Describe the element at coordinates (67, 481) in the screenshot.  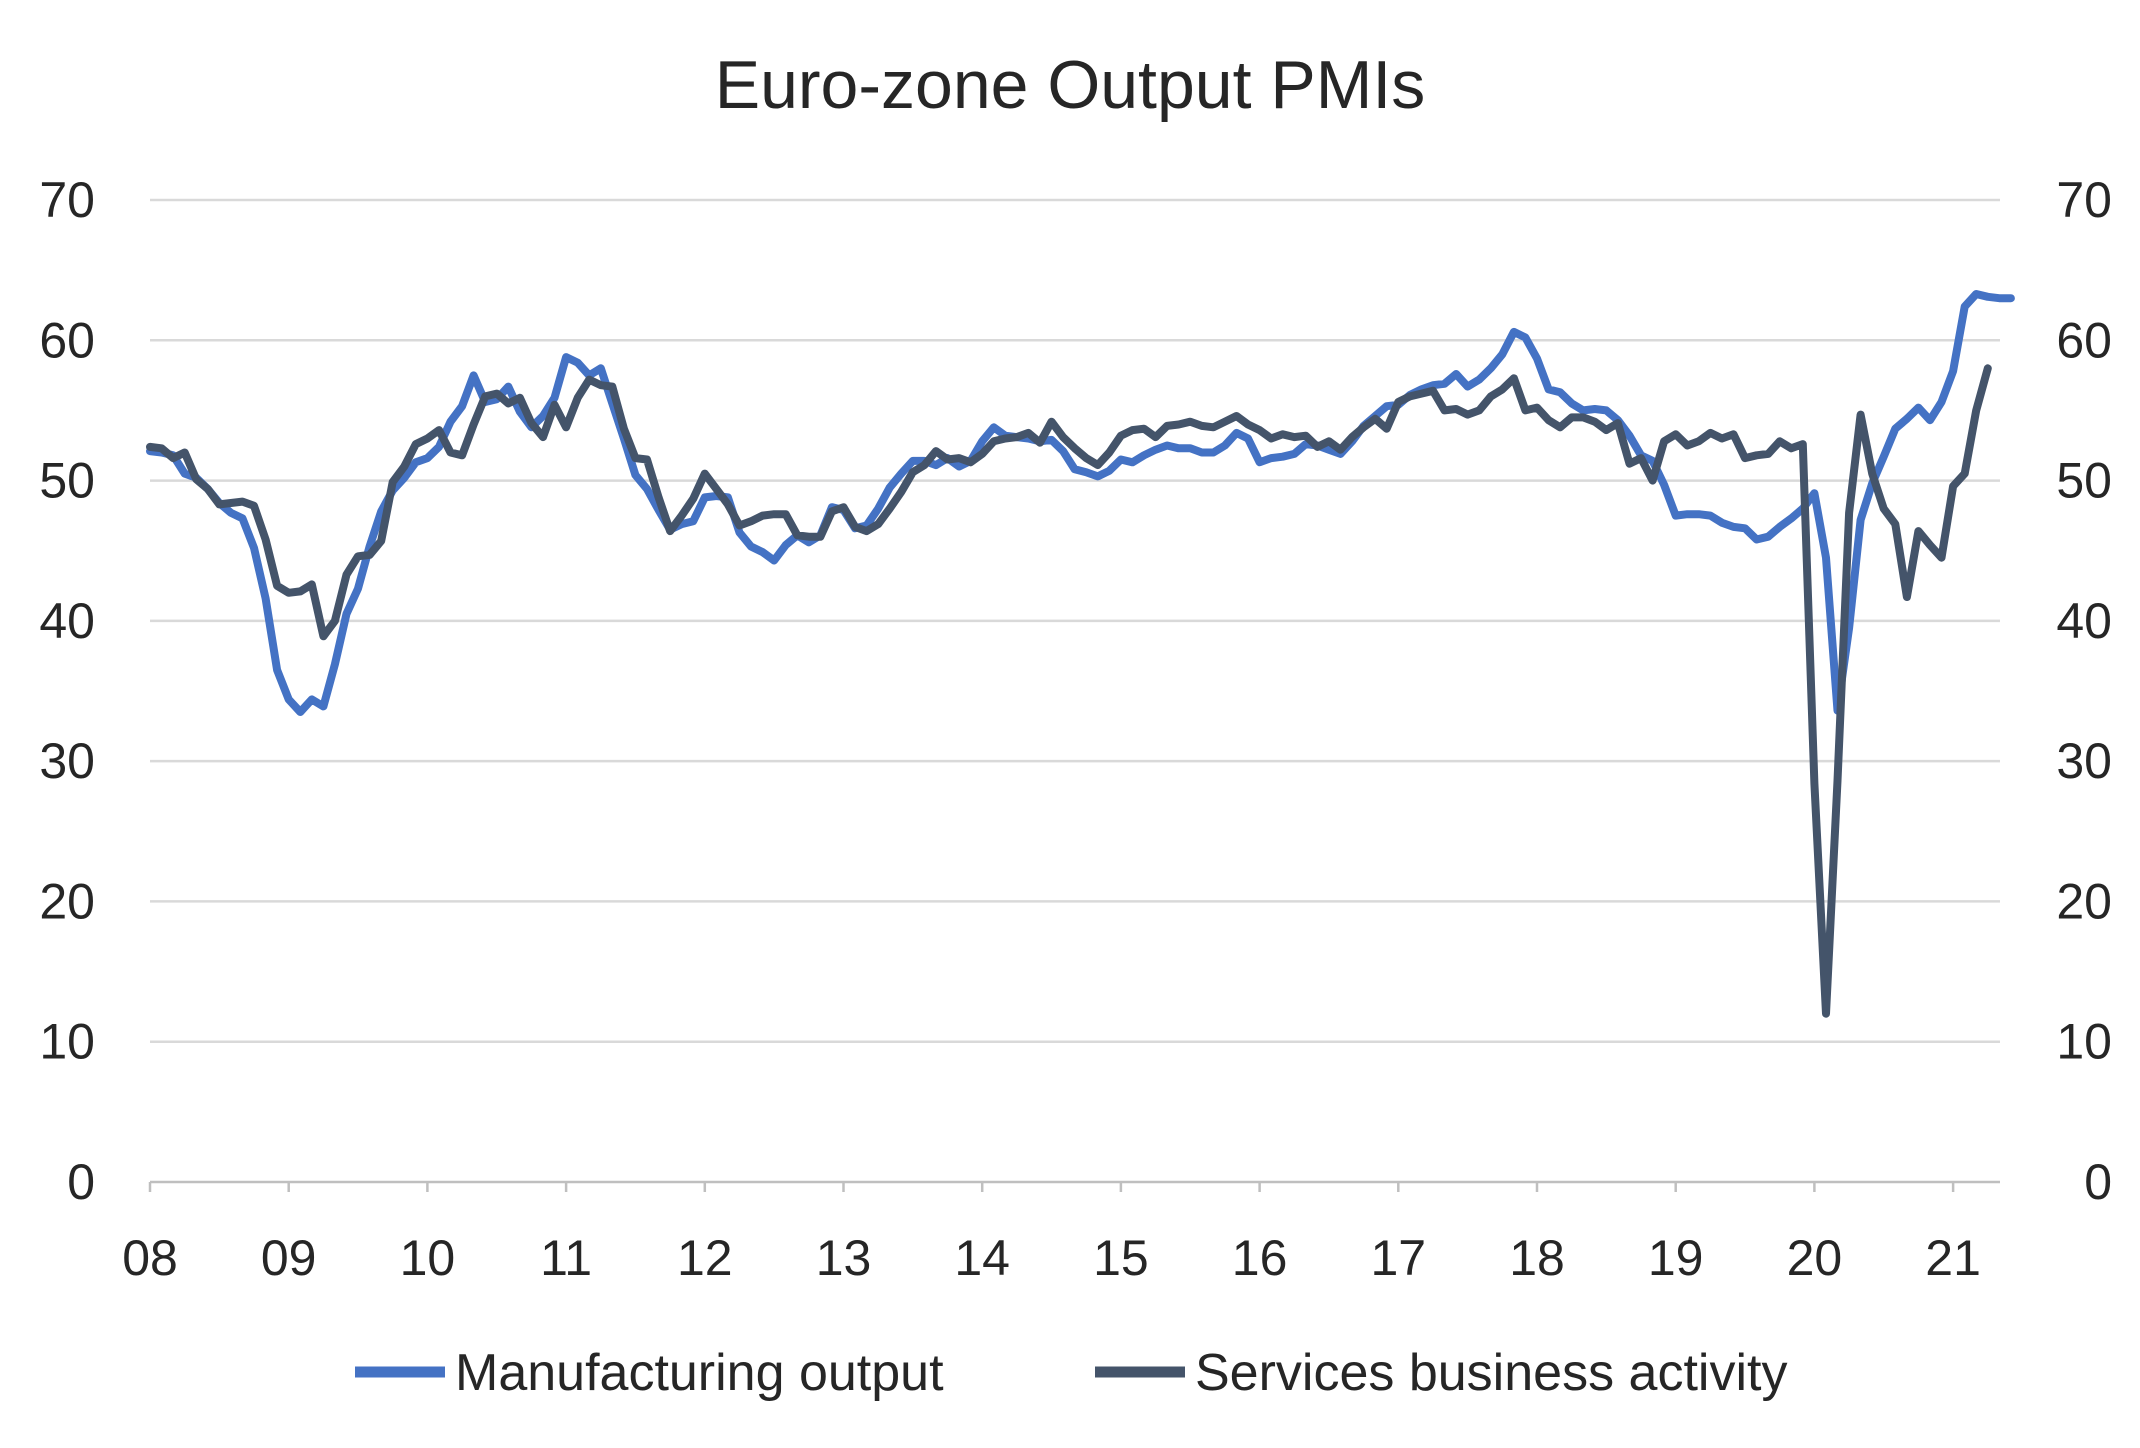
I see `left-y-tick-label: 50` at that location.